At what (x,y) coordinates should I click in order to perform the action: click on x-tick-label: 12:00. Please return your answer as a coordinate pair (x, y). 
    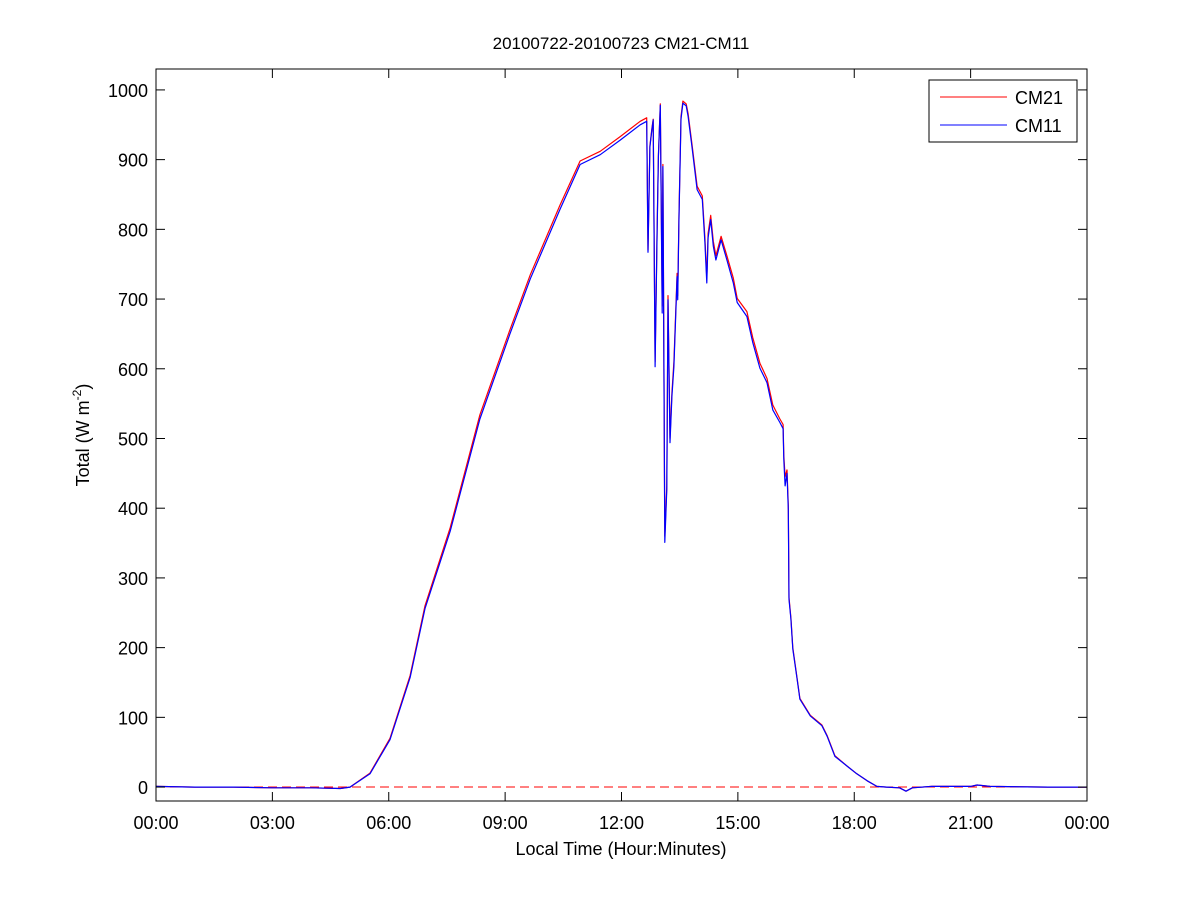
    Looking at the image, I should click on (621, 823).